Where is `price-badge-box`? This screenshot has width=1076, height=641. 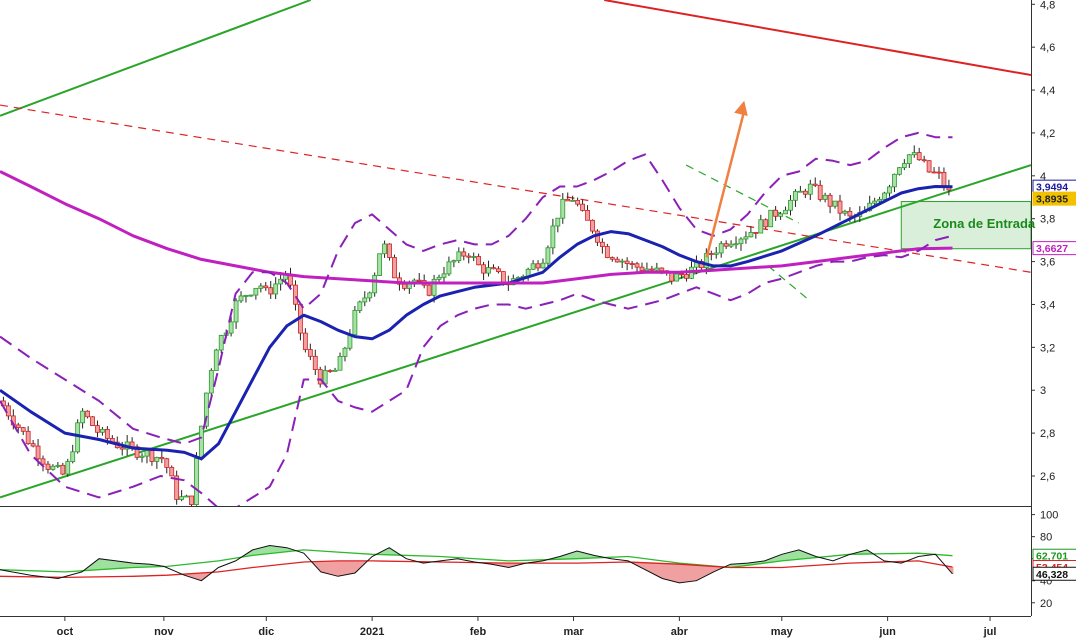
price-badge-box is located at coordinates (1054, 198).